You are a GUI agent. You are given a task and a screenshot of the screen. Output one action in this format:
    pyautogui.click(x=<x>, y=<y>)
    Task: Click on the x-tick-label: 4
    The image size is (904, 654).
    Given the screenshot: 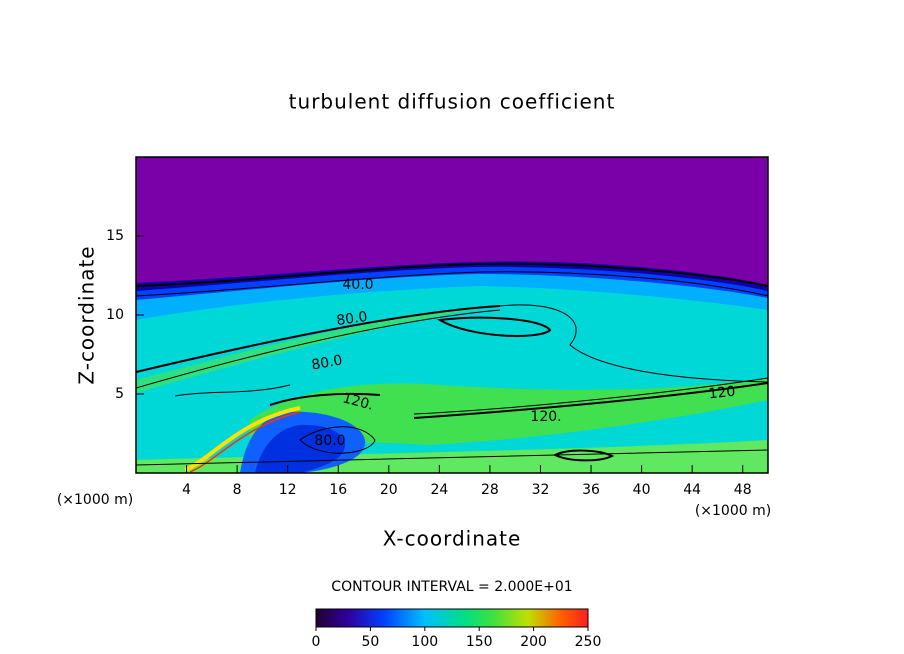 What is the action you would take?
    pyautogui.click(x=186, y=490)
    